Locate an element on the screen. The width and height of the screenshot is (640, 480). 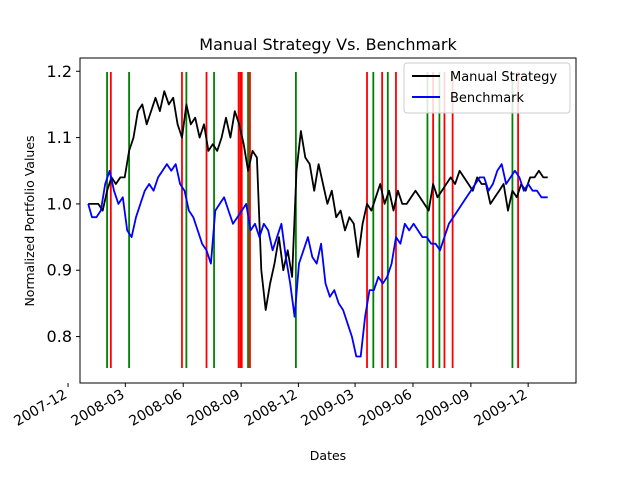
legend-label-benchmark: Benchmark is located at coordinates (487, 98).